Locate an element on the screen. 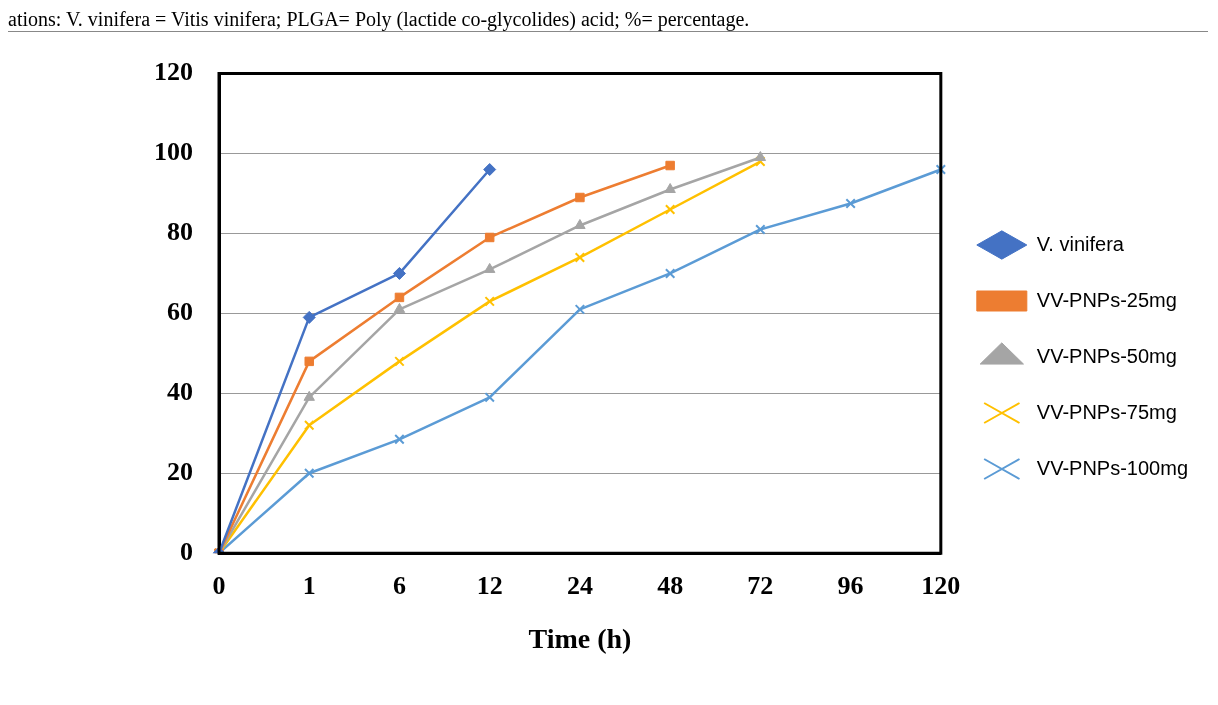 This screenshot has width=1218, height=705. x-tick-label: 1 is located at coordinates (309, 585).